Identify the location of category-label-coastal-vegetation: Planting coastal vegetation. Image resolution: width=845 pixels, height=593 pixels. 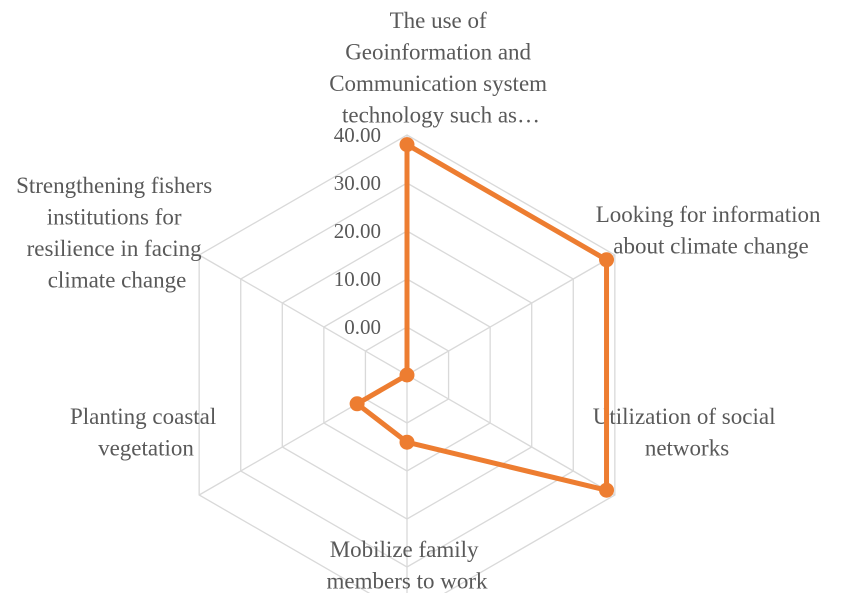
(146, 432).